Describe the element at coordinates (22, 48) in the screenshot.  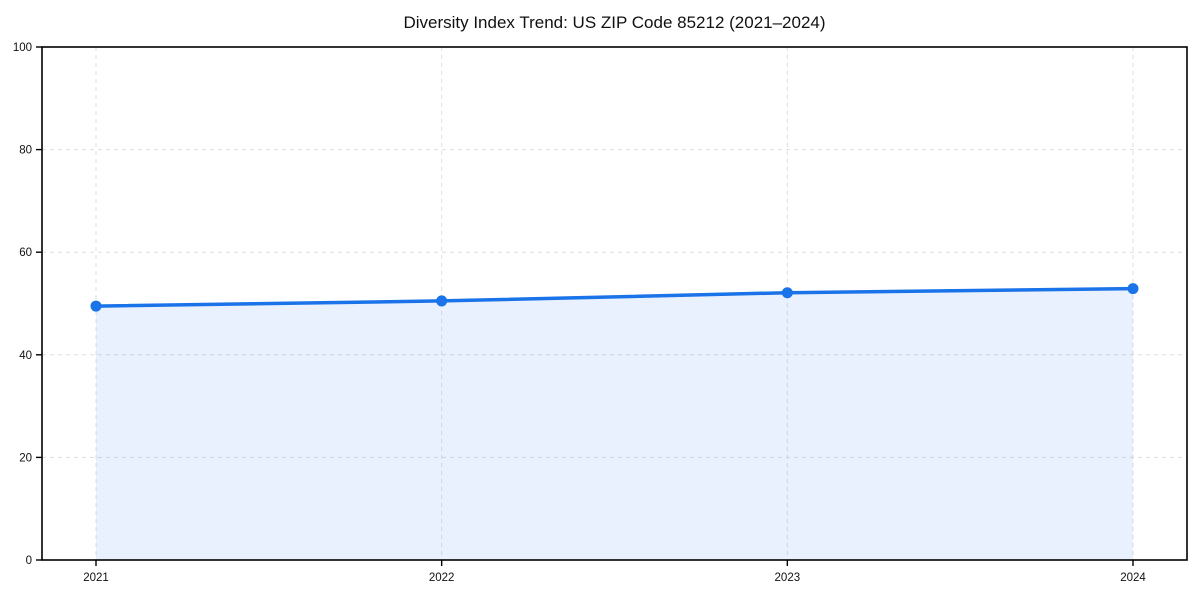
I see `y-tick-label: 100` at that location.